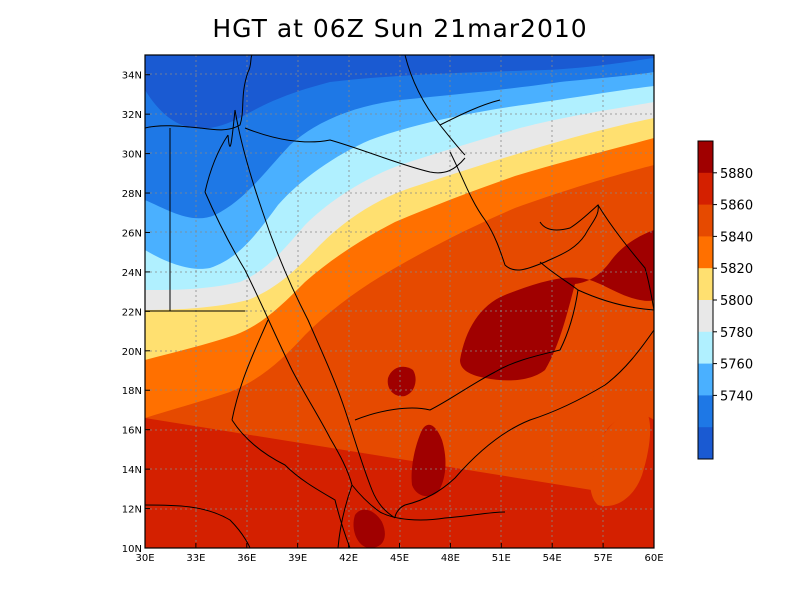  I want to click on lat-tick-label: 30N, so click(132, 155).